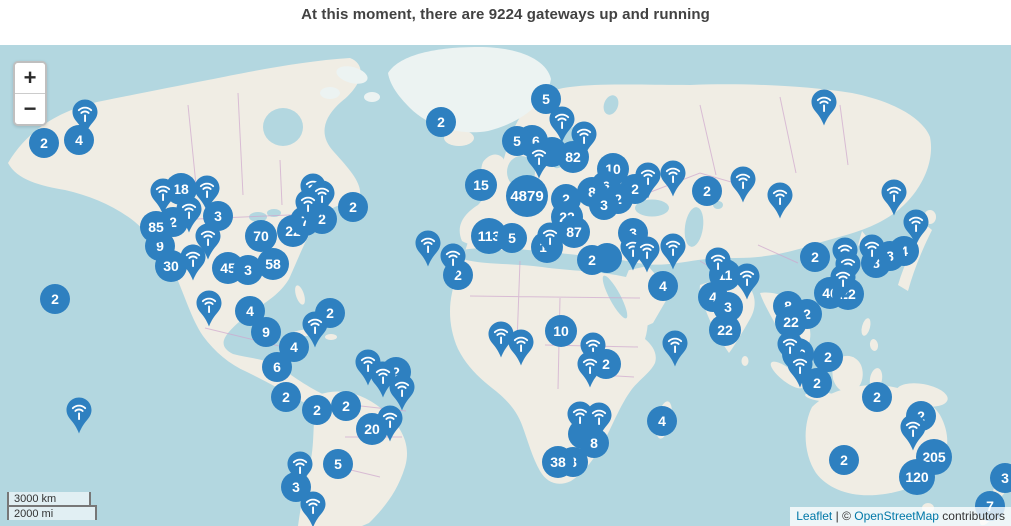 This screenshot has width=1011, height=526. What do you see at coordinates (725, 330) in the screenshot?
I see `cluster-marker: 22` at bounding box center [725, 330].